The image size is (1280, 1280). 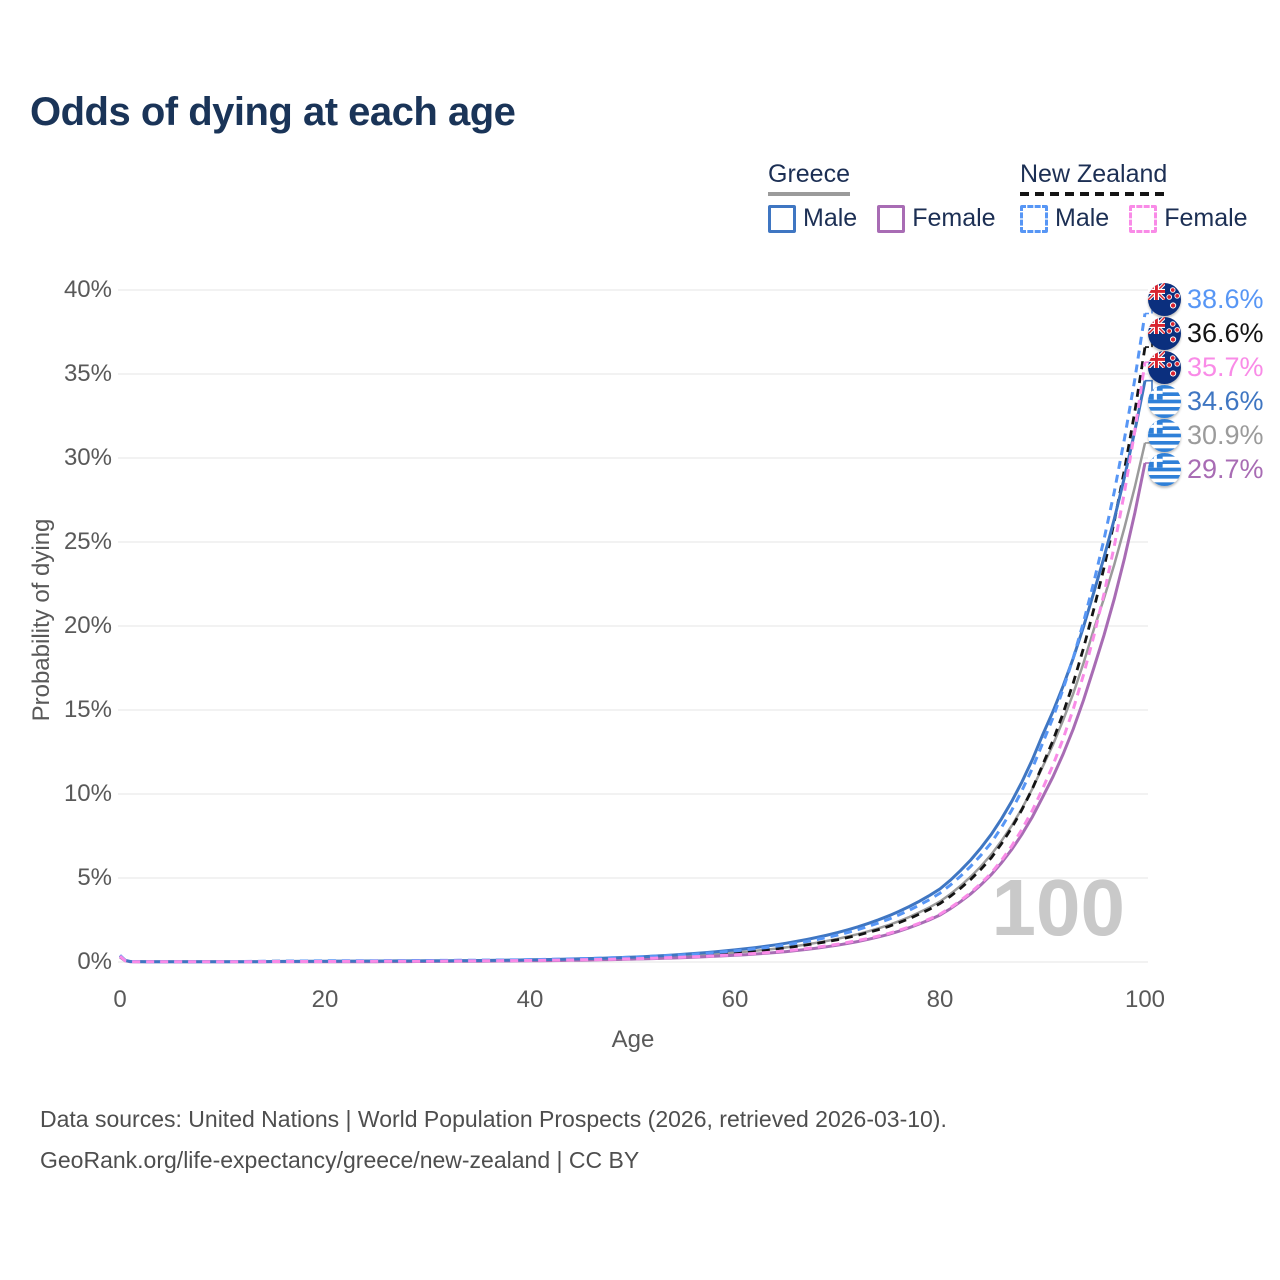 What do you see at coordinates (891, 218) in the screenshot?
I see `legend-swatch-greece-female` at bounding box center [891, 218].